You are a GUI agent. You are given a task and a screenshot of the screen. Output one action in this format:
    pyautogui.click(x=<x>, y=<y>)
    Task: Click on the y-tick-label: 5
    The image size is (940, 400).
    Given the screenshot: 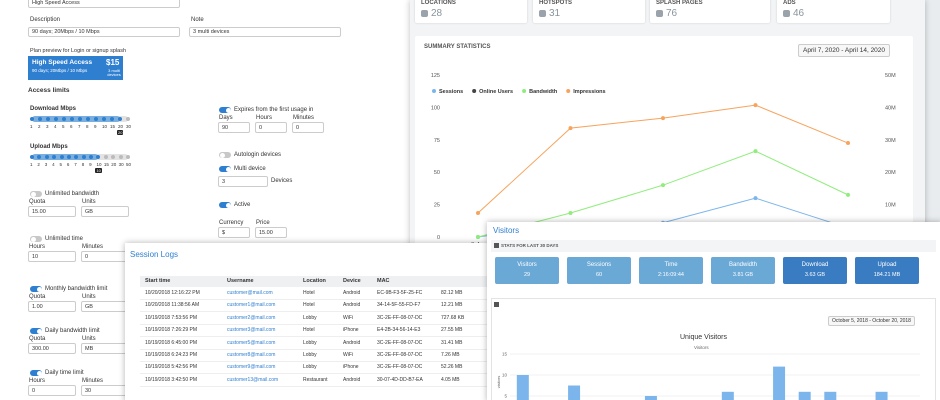 What is the action you would take?
    pyautogui.click(x=505, y=396)
    